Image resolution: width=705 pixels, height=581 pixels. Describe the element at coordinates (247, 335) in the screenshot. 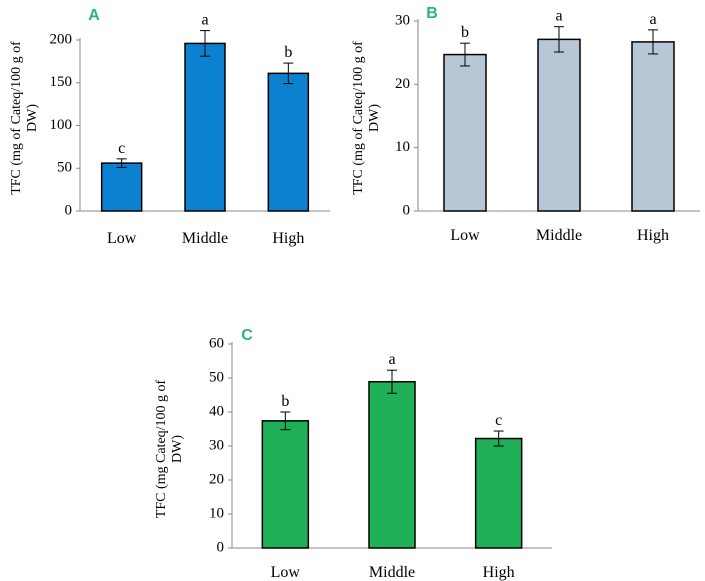

I see `panel-letter: C` at that location.